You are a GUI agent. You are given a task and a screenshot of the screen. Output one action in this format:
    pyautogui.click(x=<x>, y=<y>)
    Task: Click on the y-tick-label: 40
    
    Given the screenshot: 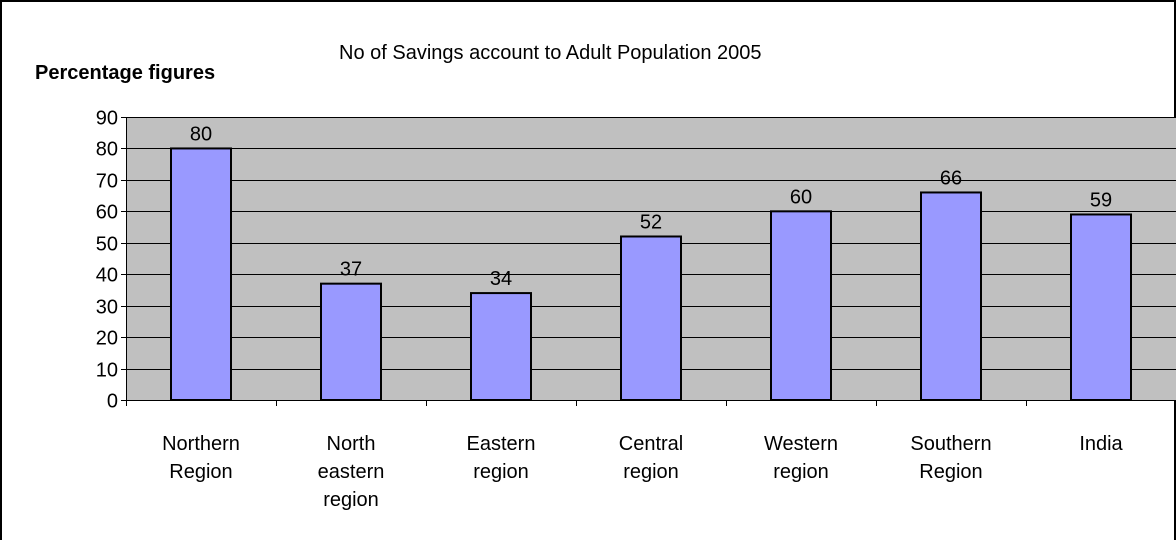 What is the action you would take?
    pyautogui.click(x=107, y=276)
    